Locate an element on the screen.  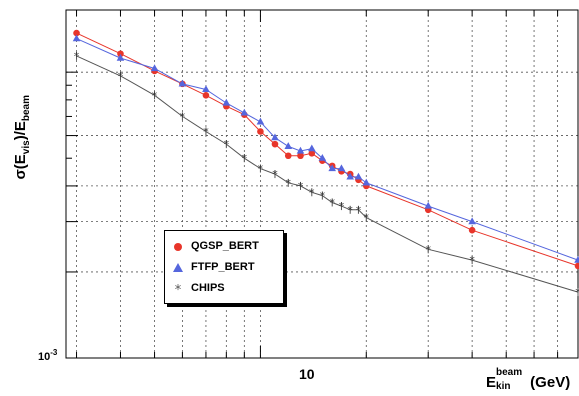
y-axis-title-beam: beam is located at coordinates (26, 108).